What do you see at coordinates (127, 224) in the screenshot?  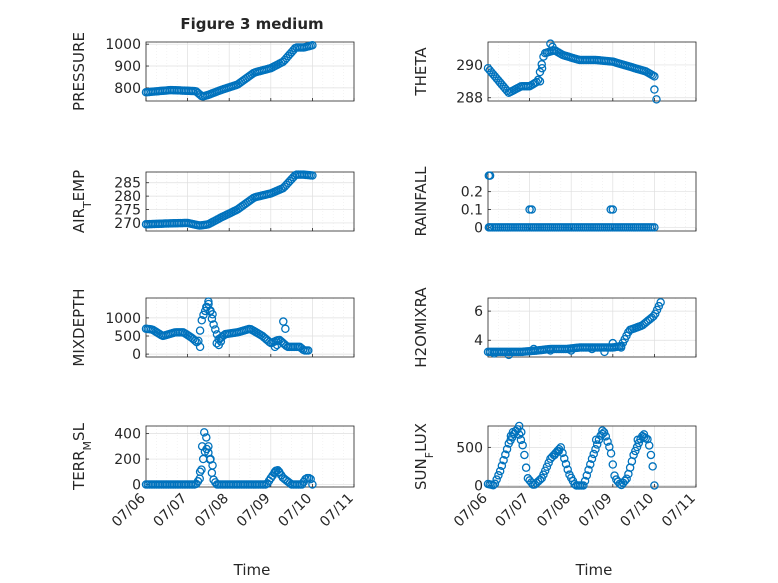 I see `y-tick-label: 270` at bounding box center [127, 224].